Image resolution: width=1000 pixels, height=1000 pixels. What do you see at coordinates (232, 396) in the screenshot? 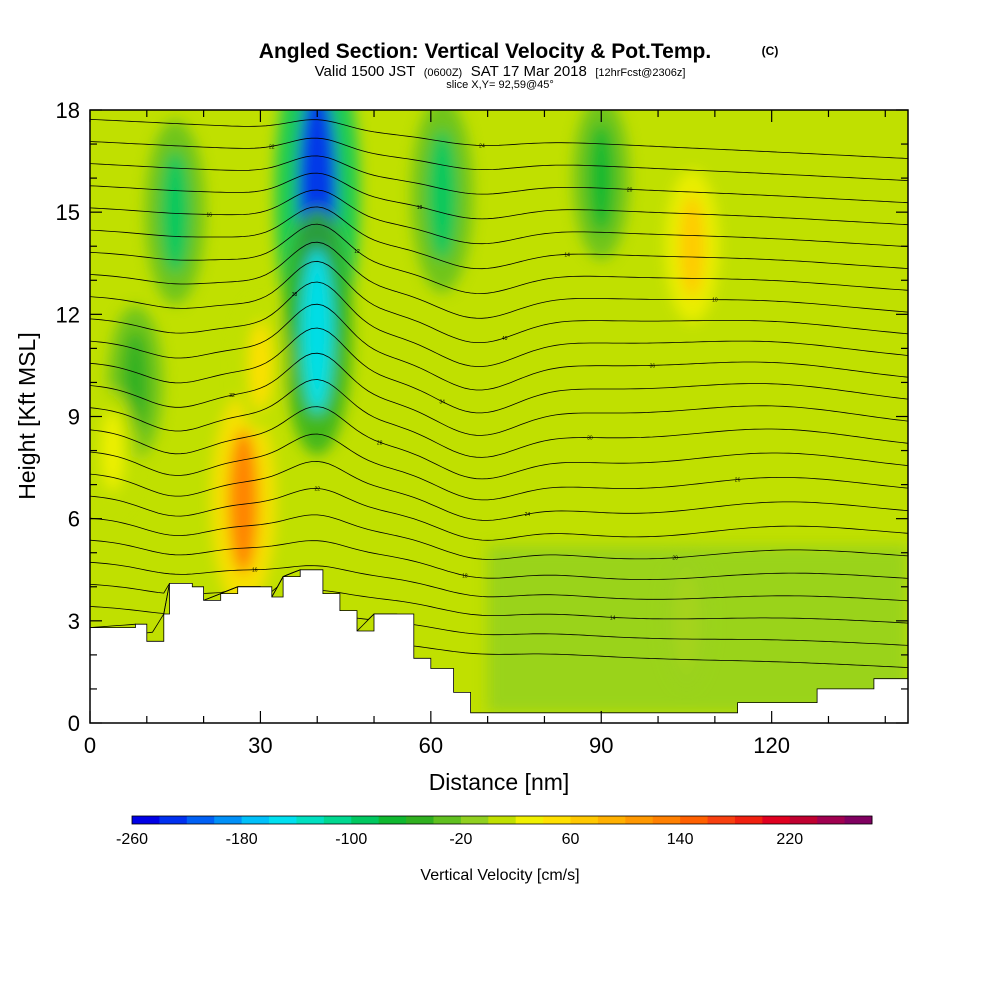
I see `theta-contour-label-11: 32` at bounding box center [232, 396].